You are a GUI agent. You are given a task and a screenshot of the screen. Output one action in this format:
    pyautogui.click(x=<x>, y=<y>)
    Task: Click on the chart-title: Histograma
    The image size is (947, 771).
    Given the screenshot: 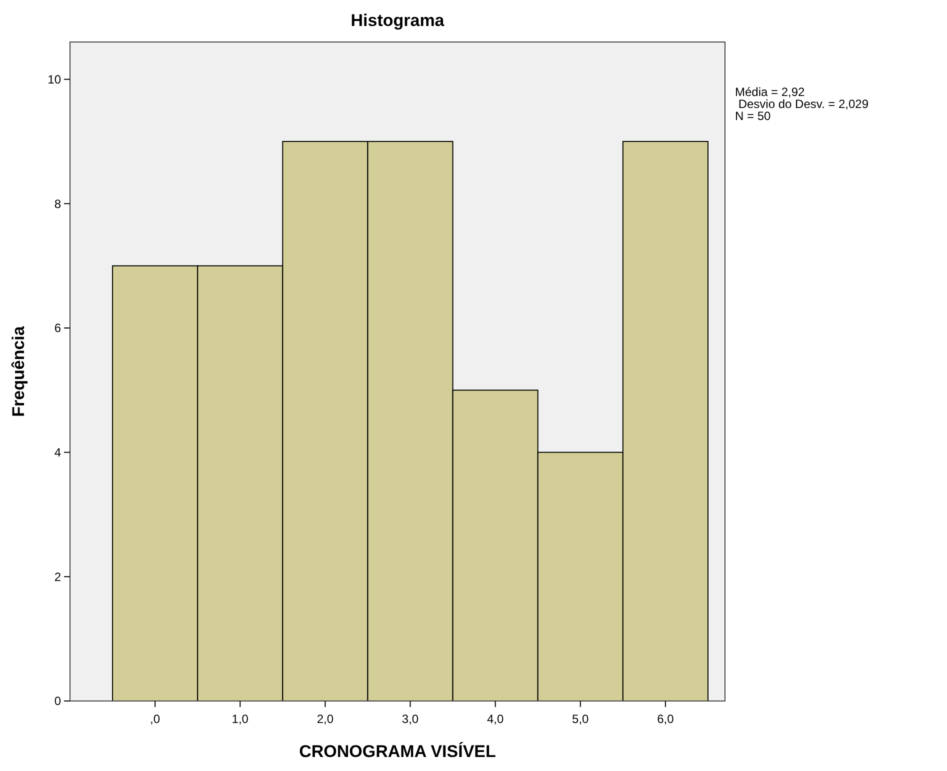 What is the action you would take?
    pyautogui.click(x=397, y=20)
    